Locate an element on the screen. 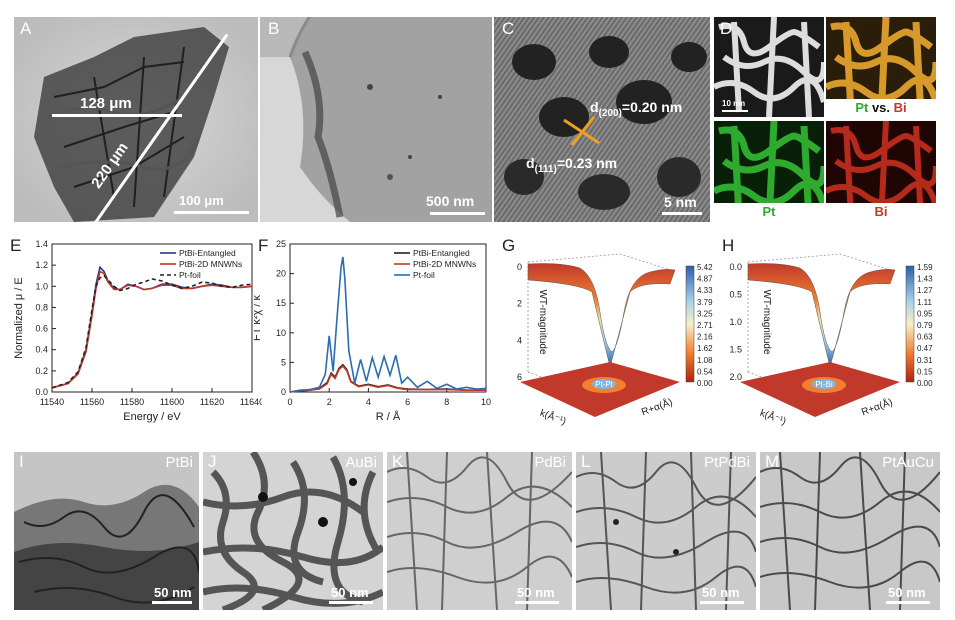 This screenshot has width=955, height=620. x-tick-label: 11560 is located at coordinates (92, 402).